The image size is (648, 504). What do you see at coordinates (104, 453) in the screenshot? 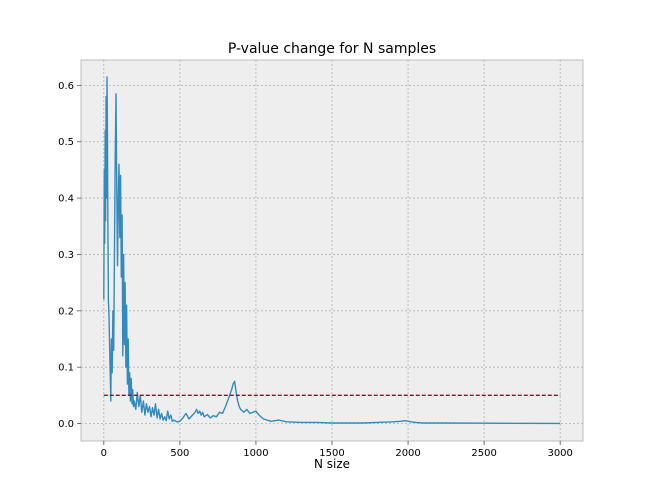
I see `x-tick-label: 0` at bounding box center [104, 453].